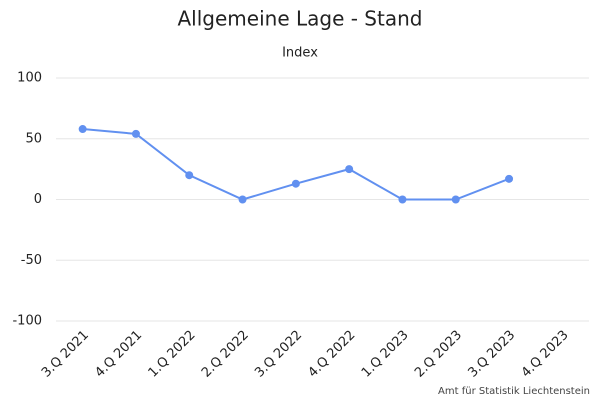 The width and height of the screenshot is (600, 400). What do you see at coordinates (300, 53) in the screenshot?
I see `chart-subtitle: Index` at bounding box center [300, 53].